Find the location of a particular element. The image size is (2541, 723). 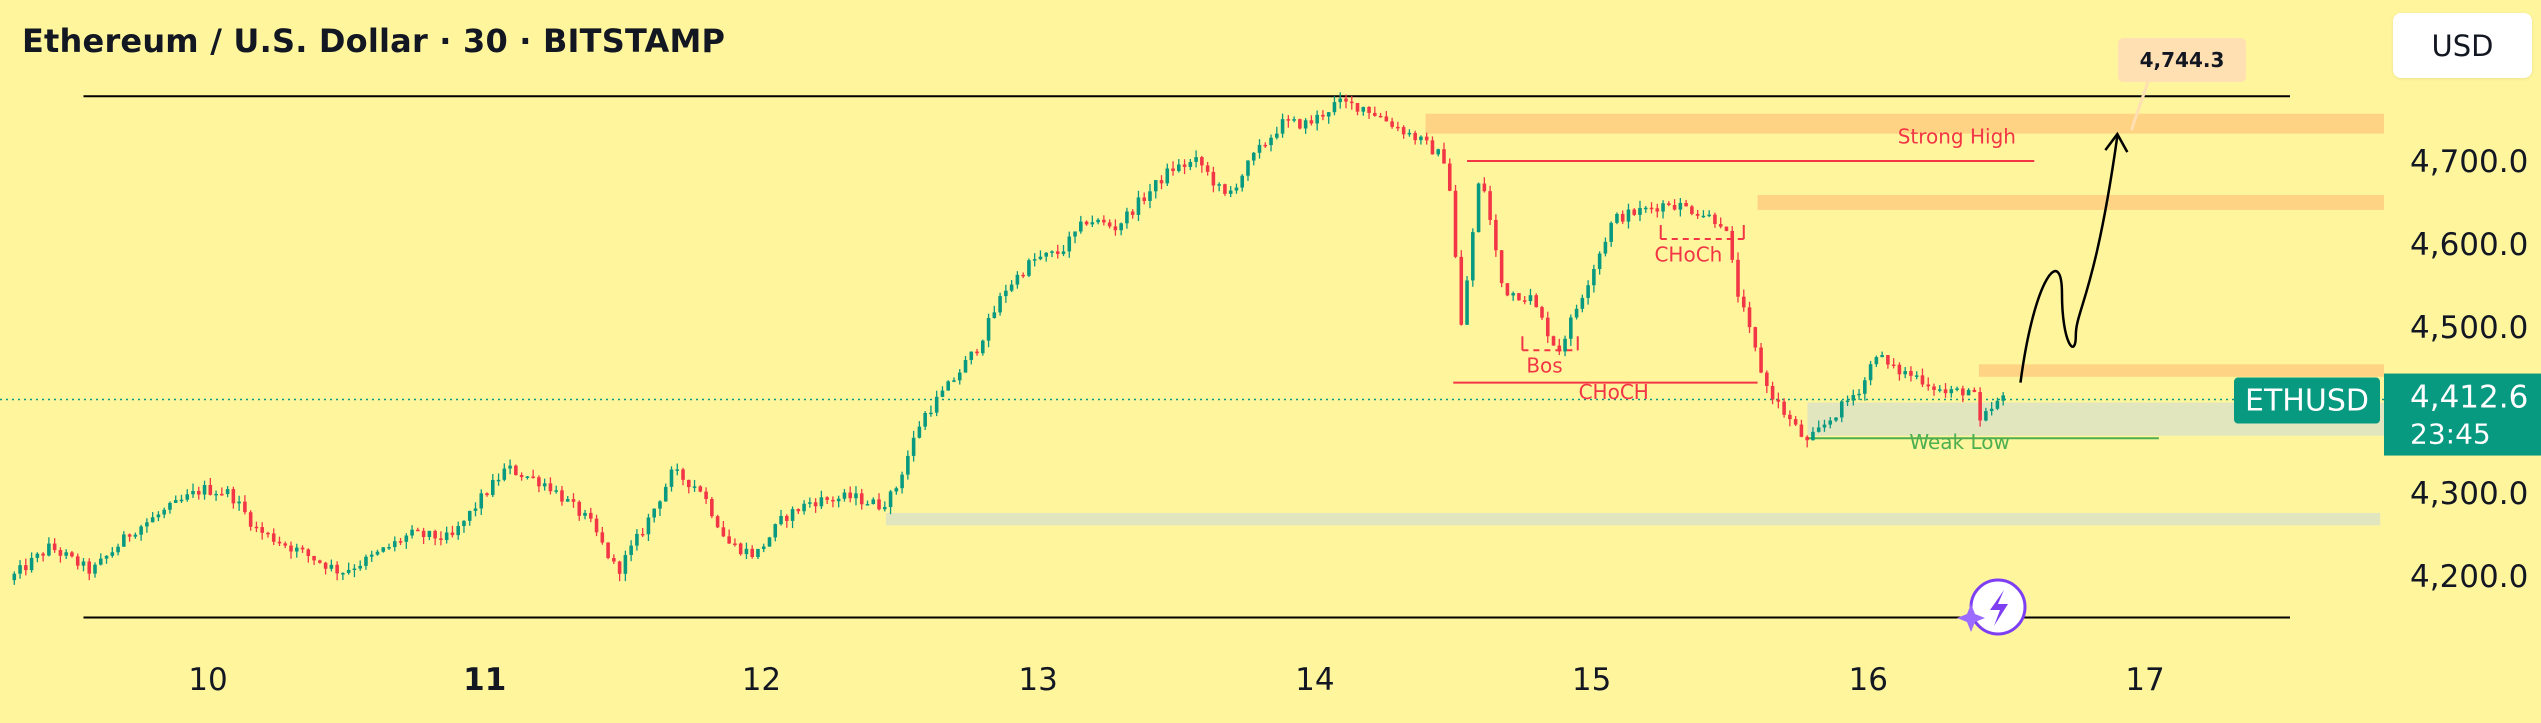

time-axis: 10 11 12 13 14 15 16 17 is located at coordinates (1176, 680).